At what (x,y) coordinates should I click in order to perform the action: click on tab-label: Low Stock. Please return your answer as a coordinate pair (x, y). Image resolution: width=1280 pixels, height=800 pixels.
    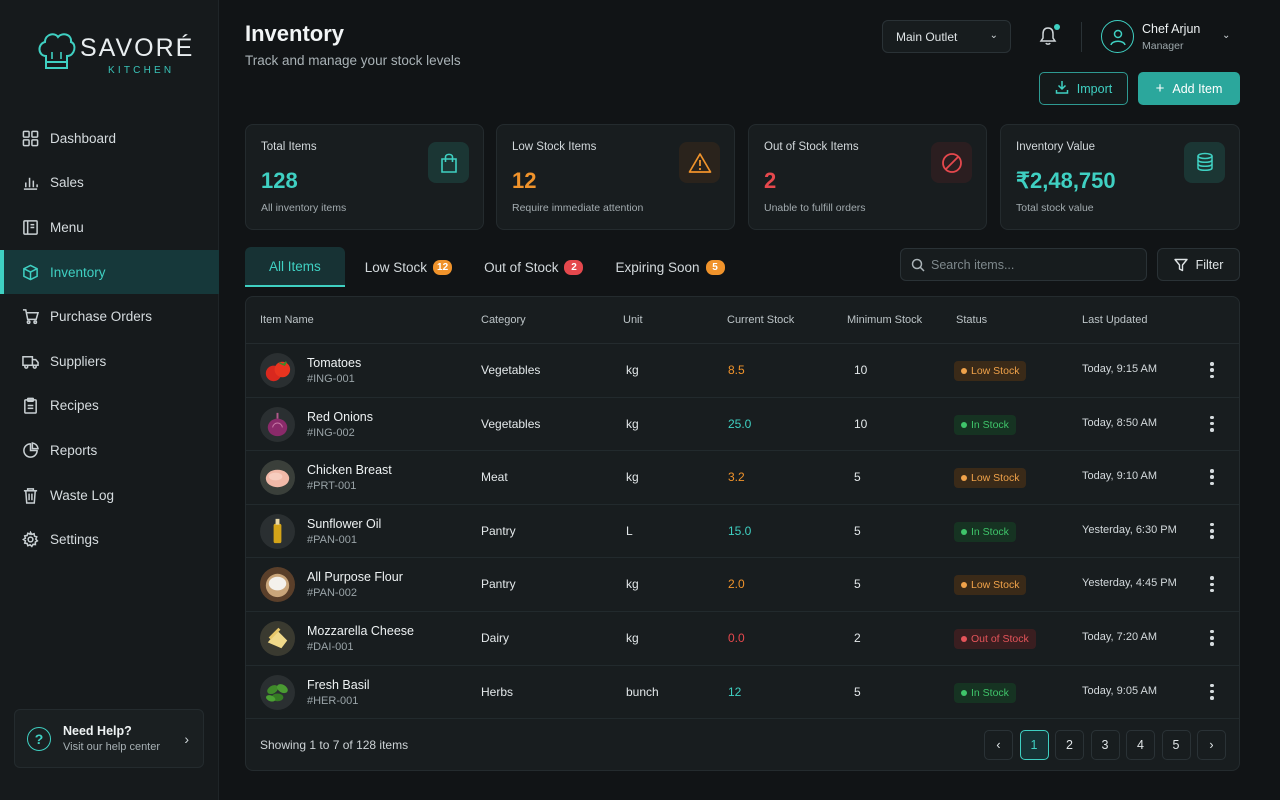
    Looking at the image, I should click on (396, 267).